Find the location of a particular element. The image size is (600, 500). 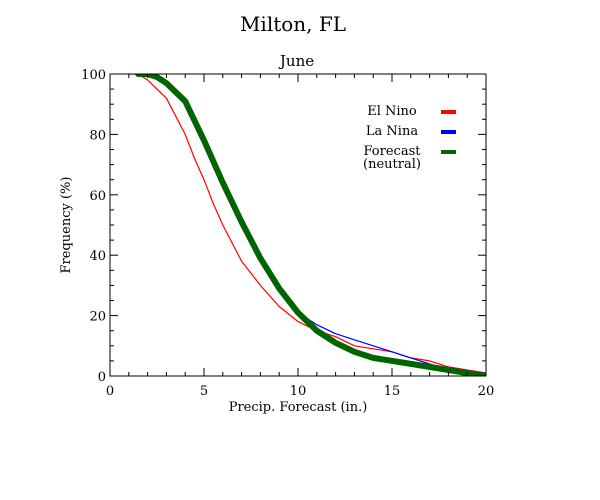

y-tick-label: 40 is located at coordinates (97, 256).